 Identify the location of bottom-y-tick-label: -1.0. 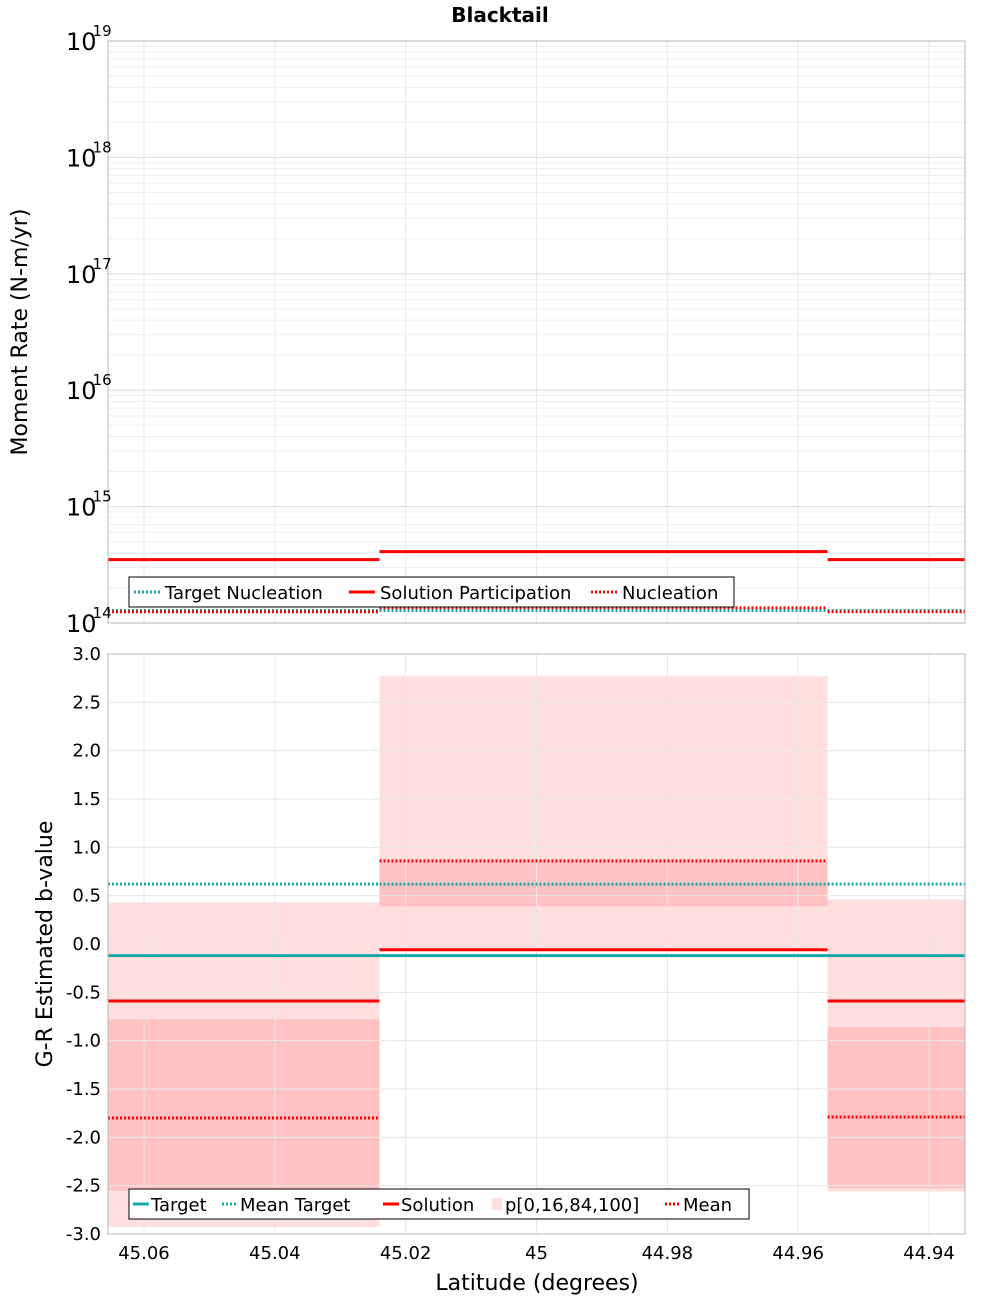
(83, 1041).